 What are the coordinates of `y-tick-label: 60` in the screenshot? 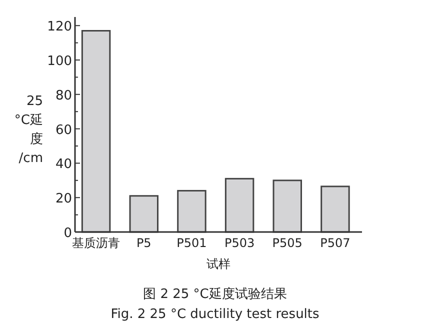 It's located at (63, 130).